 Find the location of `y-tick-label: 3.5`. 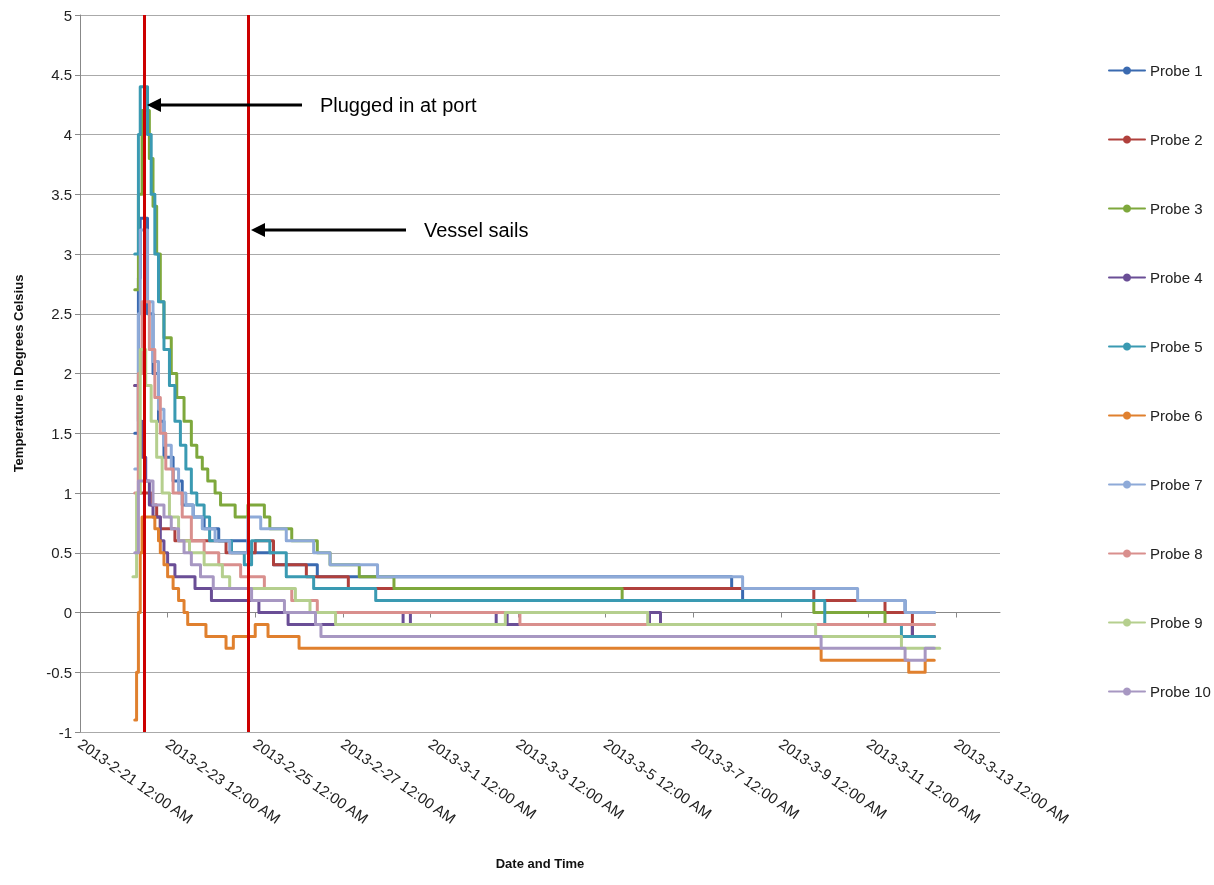

y-tick-label: 3.5 is located at coordinates (61, 194).